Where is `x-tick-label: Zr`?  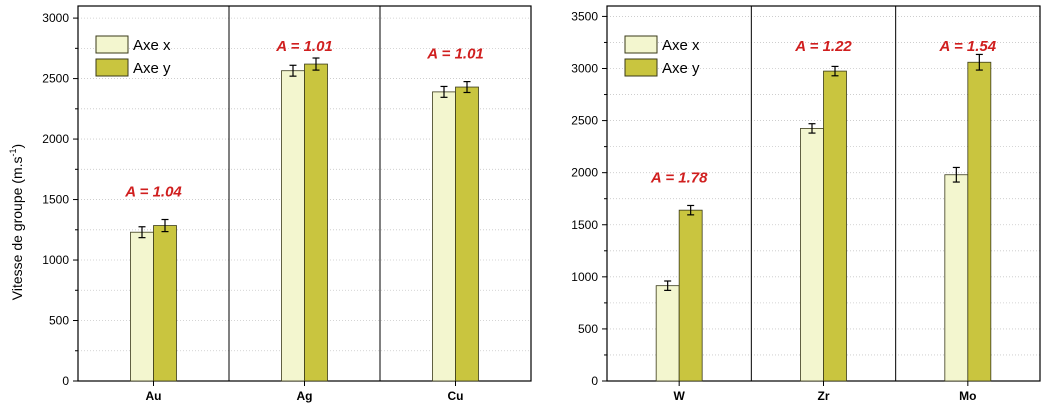
x-tick-label: Zr is located at coordinates (824, 396).